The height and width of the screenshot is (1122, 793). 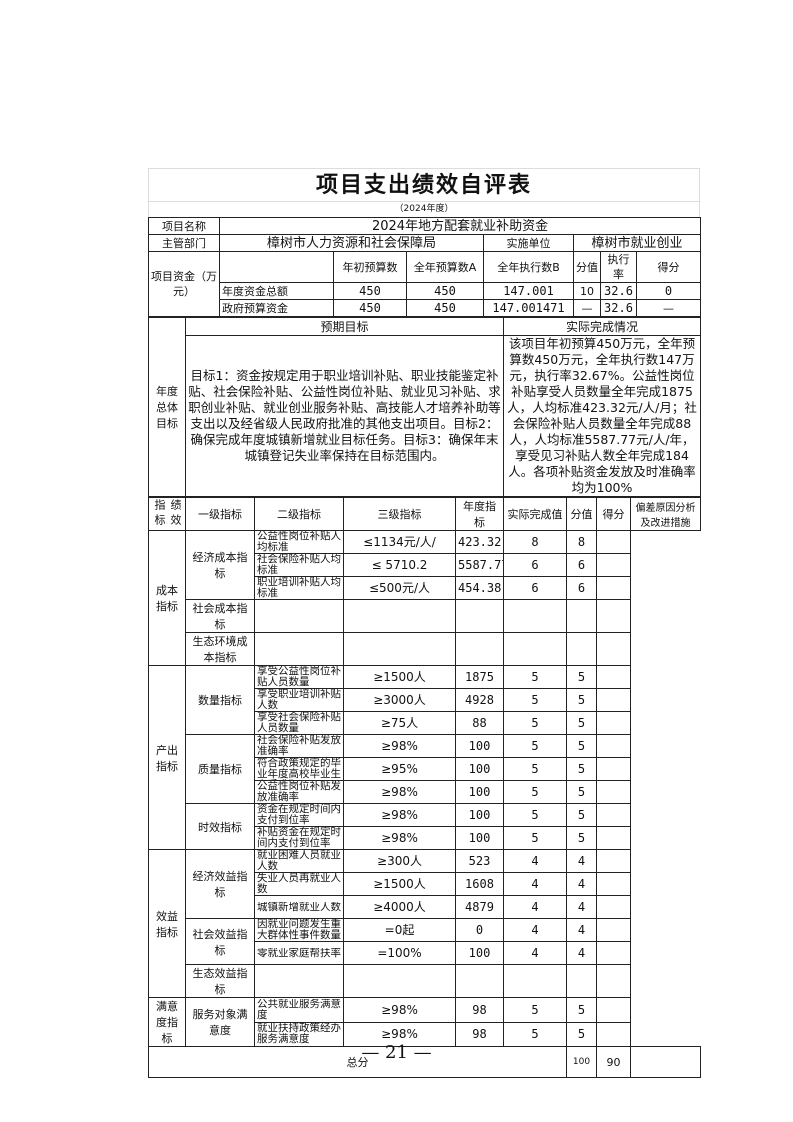 I want to click on annual-target: =100%, so click(x=399, y=953).